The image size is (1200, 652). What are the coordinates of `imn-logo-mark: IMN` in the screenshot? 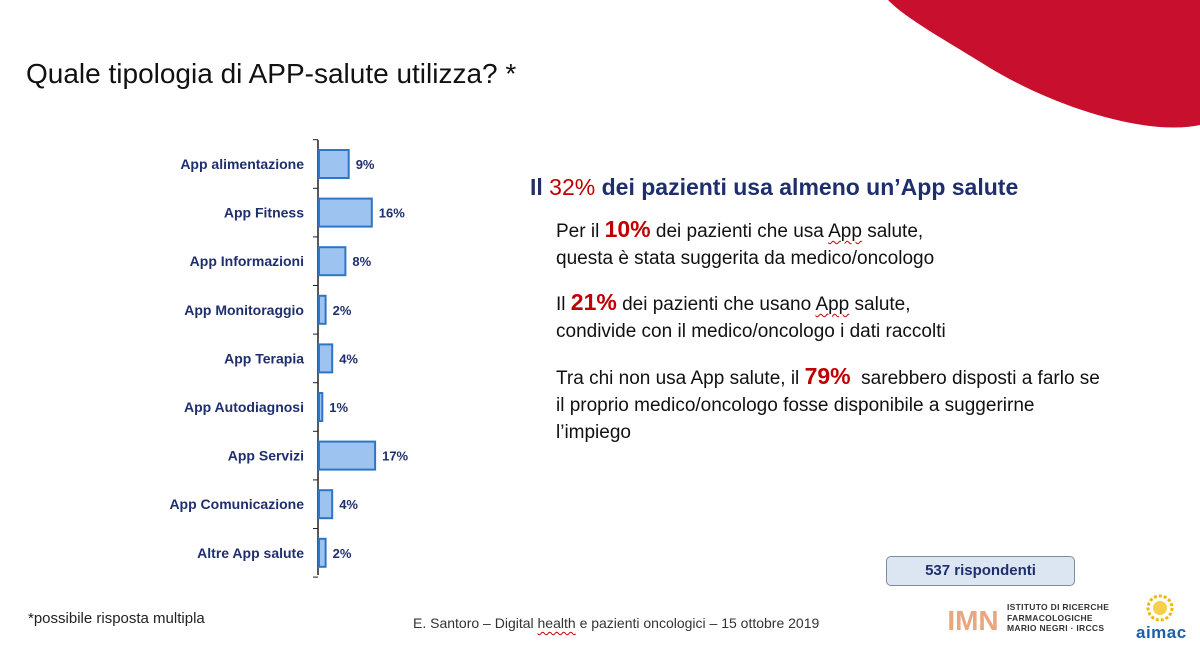 It's located at (972, 620).